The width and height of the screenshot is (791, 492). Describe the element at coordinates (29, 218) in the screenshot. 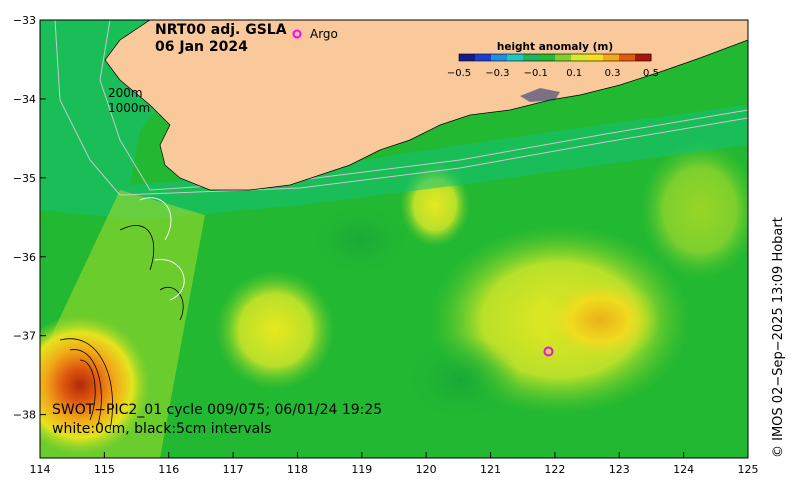

I see `y-axis: −33 −34 −35 −36 −37 −38` at that location.